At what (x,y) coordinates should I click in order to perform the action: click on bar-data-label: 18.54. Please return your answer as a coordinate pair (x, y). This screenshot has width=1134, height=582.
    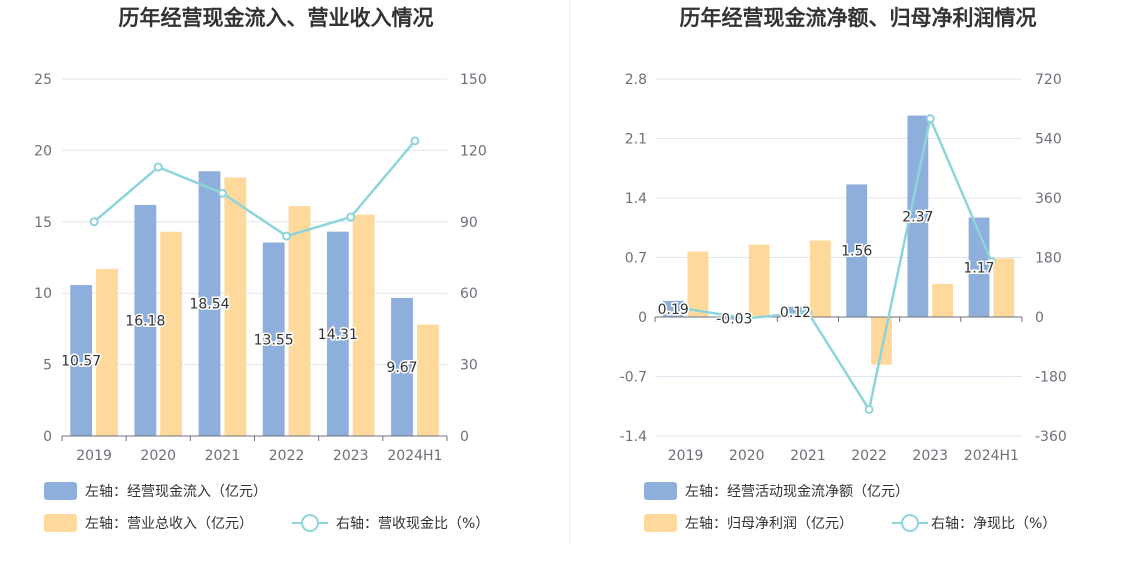
    Looking at the image, I should click on (209, 305).